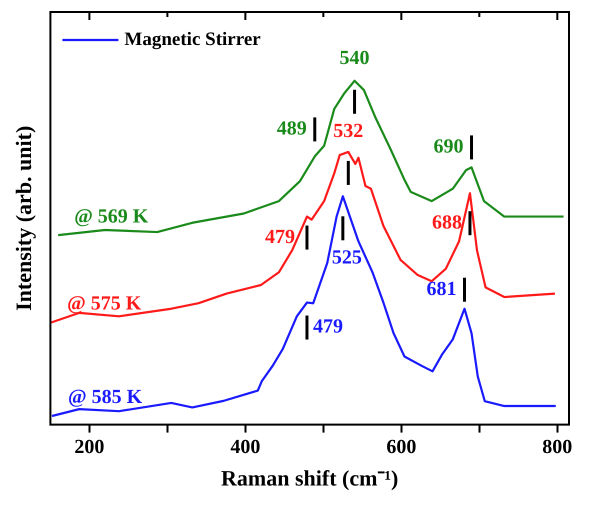 The height and width of the screenshot is (505, 589). I want to click on x-tick-label: 200, so click(89, 447).